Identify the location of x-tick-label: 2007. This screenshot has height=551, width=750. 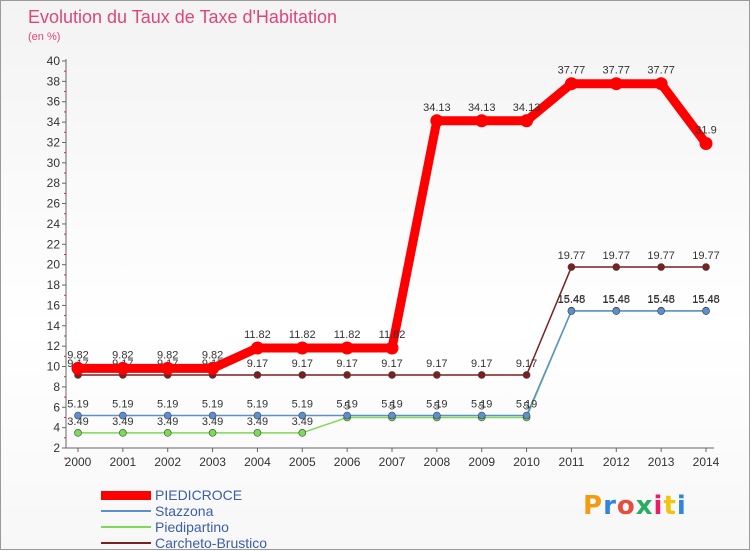
(392, 462).